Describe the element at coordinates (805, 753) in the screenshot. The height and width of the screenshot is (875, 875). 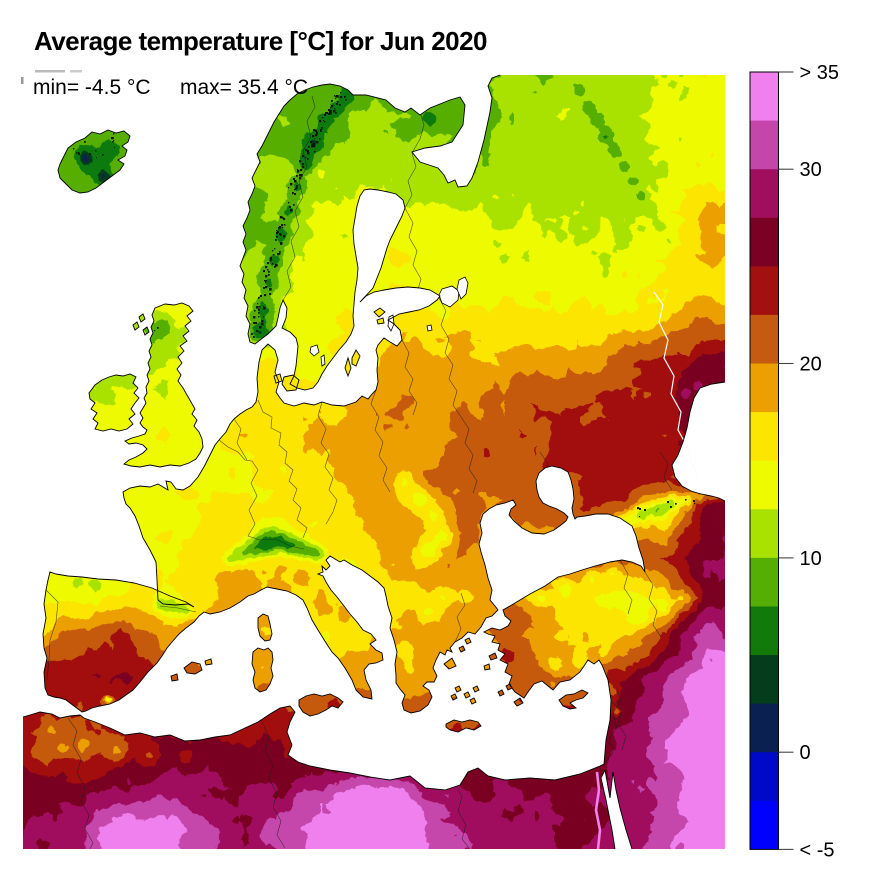
I see `svg-text: 0` at that location.